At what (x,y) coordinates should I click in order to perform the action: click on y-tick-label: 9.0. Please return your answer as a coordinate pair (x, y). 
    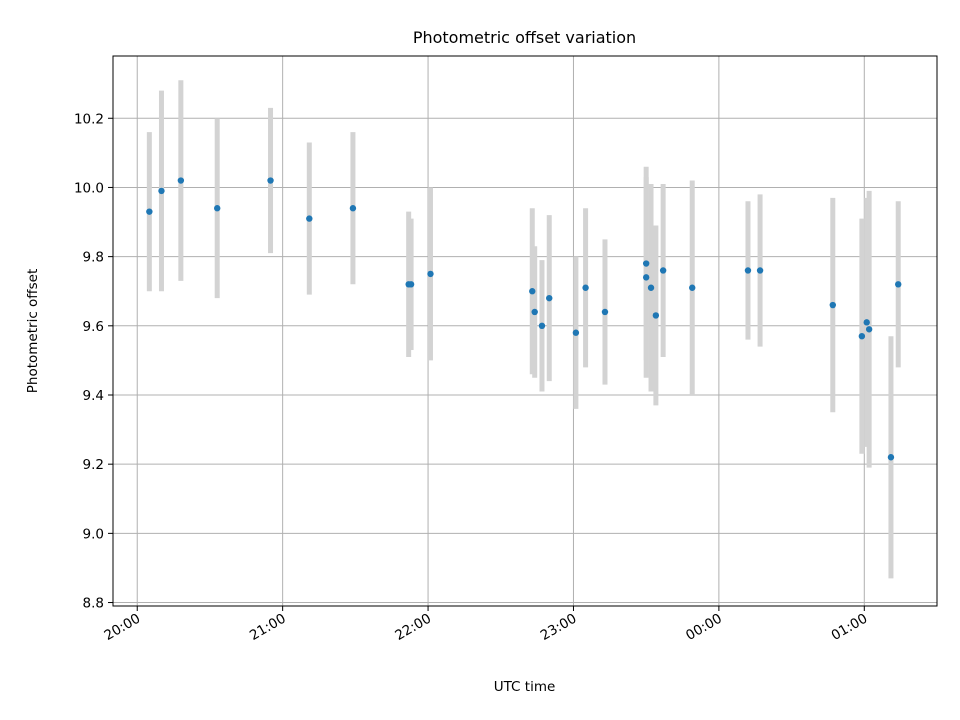
    Looking at the image, I should click on (93, 534).